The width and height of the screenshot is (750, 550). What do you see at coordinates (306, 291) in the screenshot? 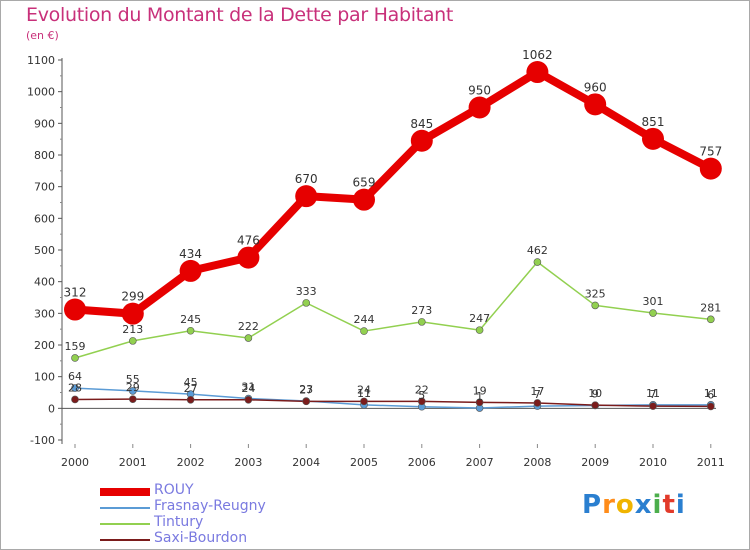
I see `data-label: 333` at bounding box center [306, 291].